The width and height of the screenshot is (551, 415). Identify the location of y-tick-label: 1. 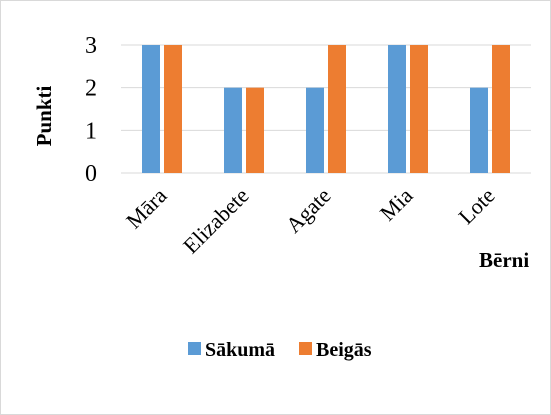
(91, 131).